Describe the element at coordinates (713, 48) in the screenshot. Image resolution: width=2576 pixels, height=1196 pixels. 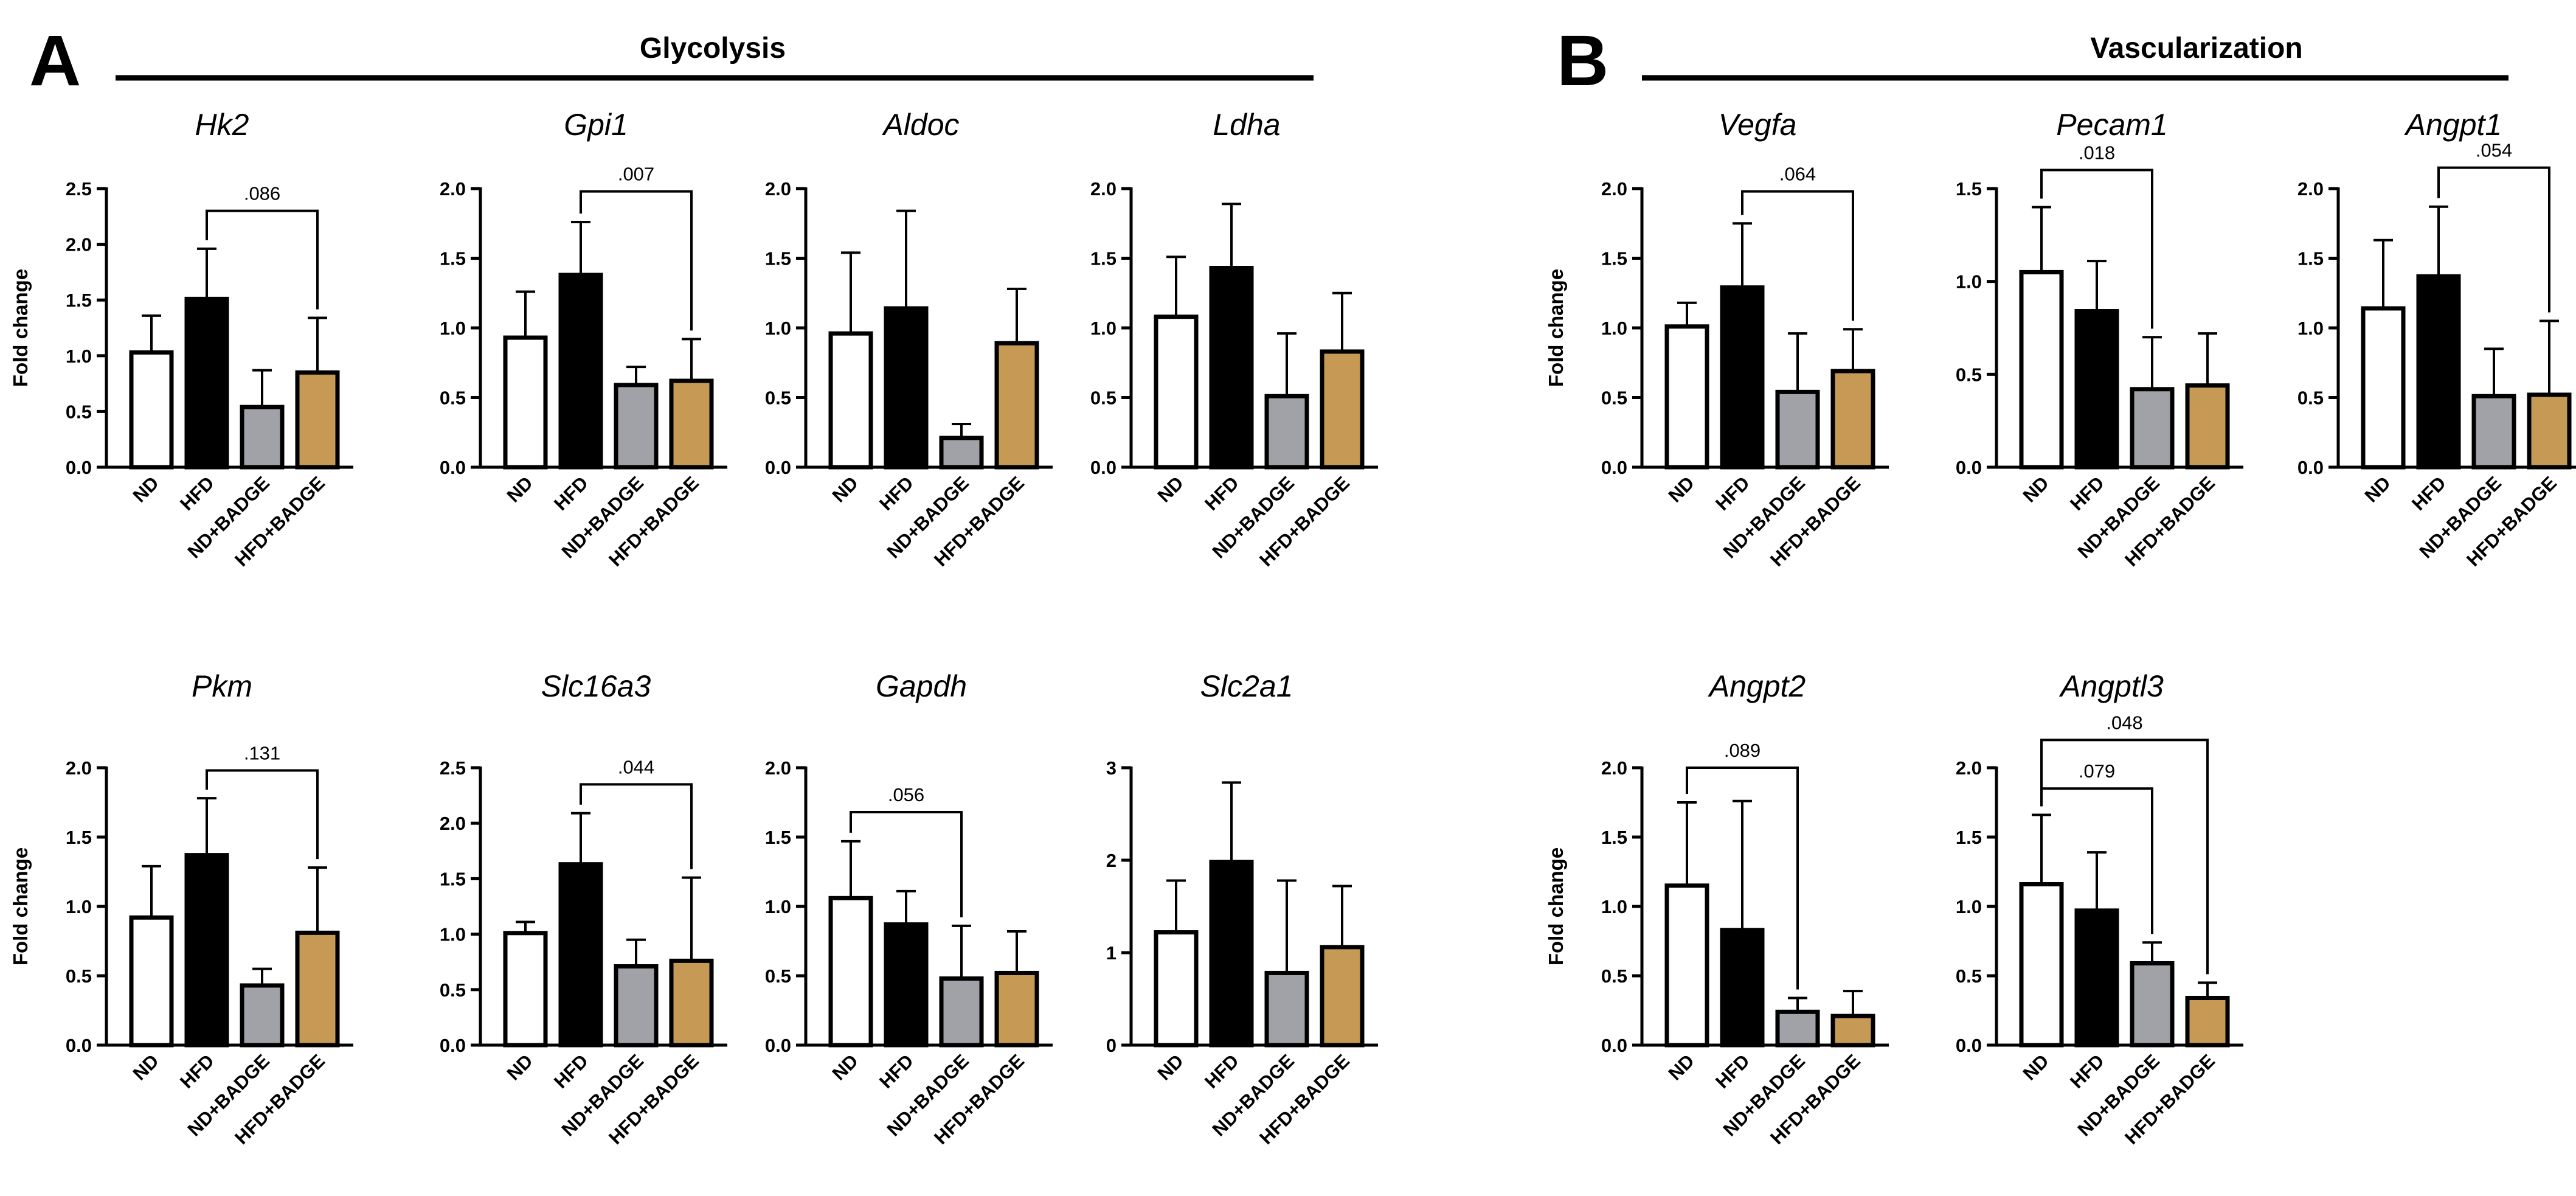
I see `section-title-glycolysis: Glycolysis` at that location.